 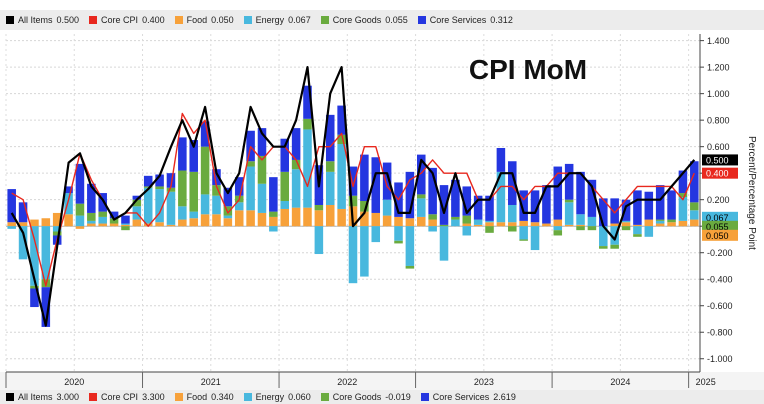 I want to click on end-label: 0.400, so click(x=717, y=174).